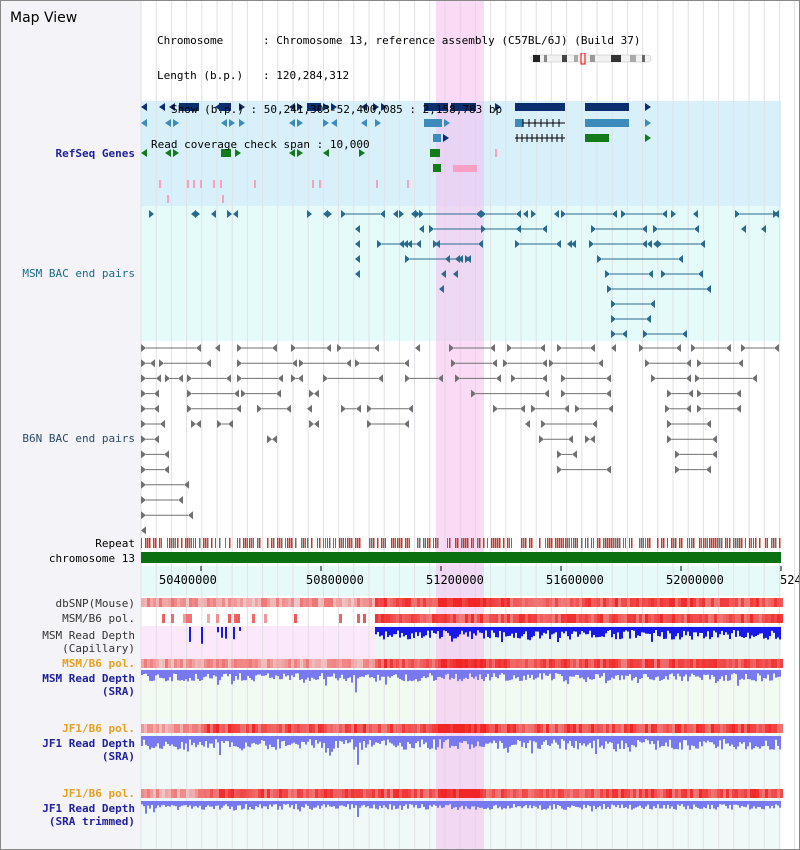 This screenshot has width=800, height=850. I want to click on track-label-jf1-b6-pol-1: JF1/B6 pol., so click(98, 728).